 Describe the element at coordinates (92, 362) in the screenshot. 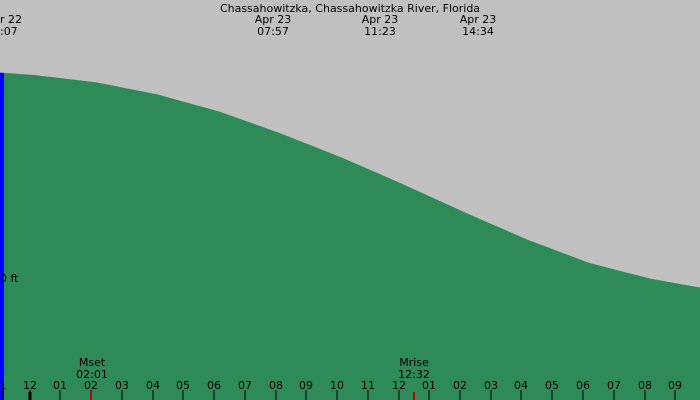

I see `moon-event-label: Mset` at that location.